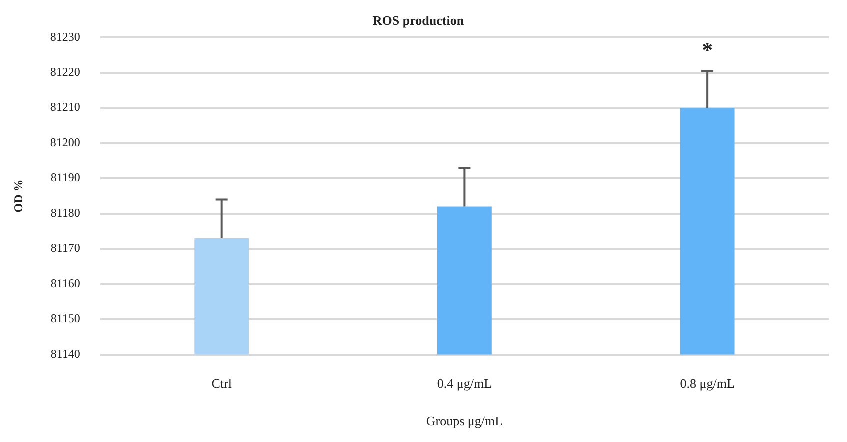 Image resolution: width=847 pixels, height=442 pixels. What do you see at coordinates (464, 384) in the screenshot?
I see `x-tick-label: 0.4 μg/mL` at bounding box center [464, 384].